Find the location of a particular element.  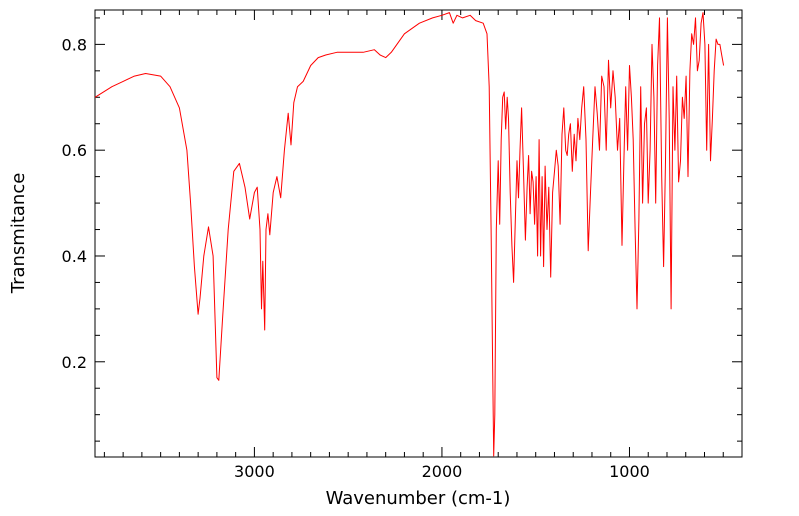

y-tick-label: 0.6 is located at coordinates (74, 150).